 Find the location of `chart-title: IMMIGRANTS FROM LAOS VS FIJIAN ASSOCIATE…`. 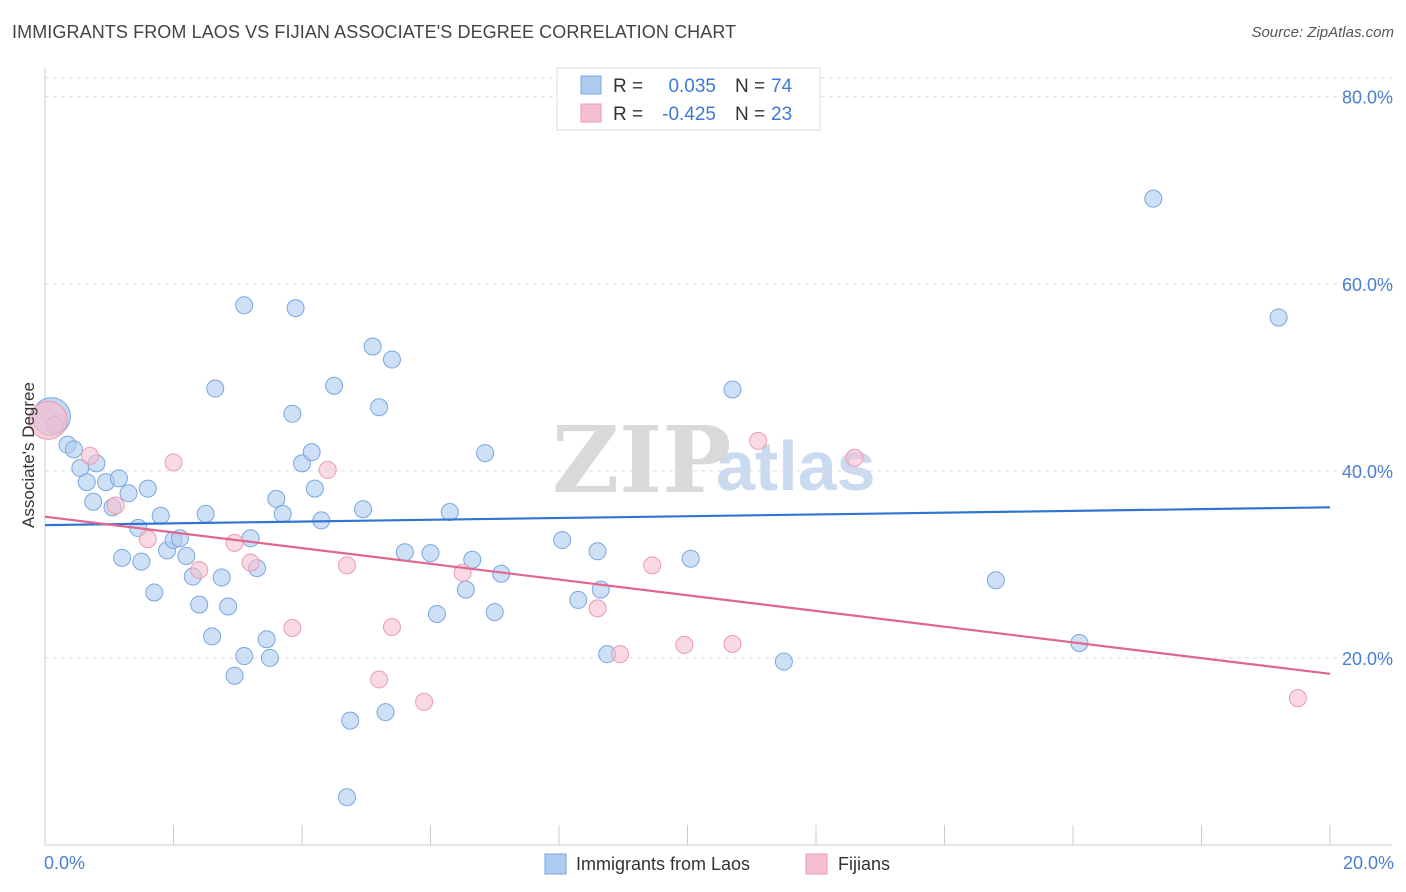

chart-title: IMMIGRANTS FROM LAOS VS FIJIAN ASSOCIATE… is located at coordinates (374, 32).